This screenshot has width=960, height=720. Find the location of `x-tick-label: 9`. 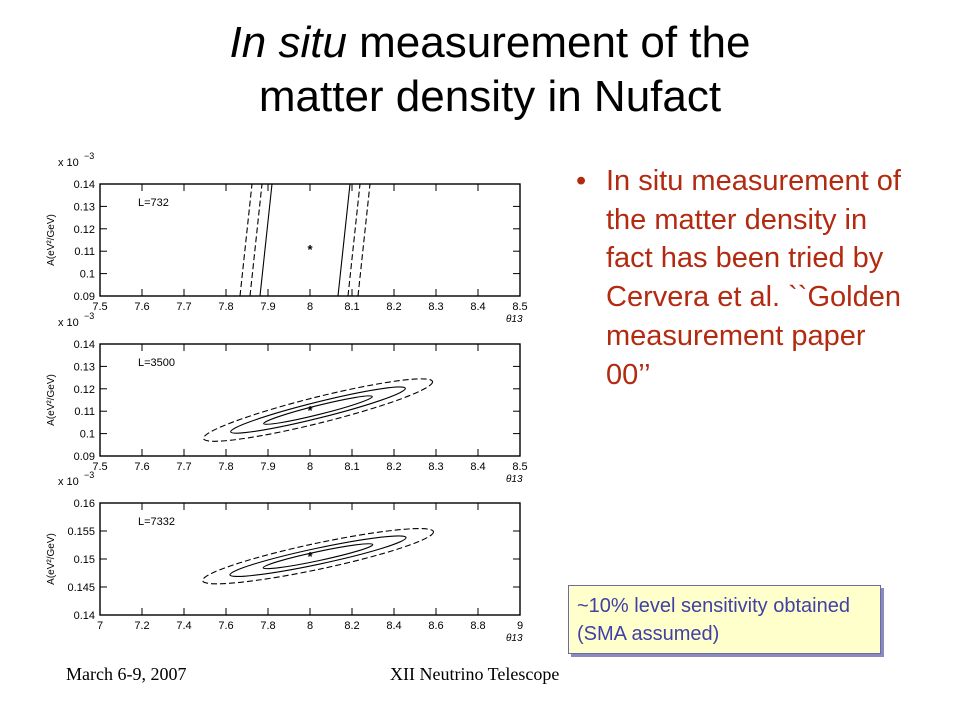

x-tick-label: 9 is located at coordinates (520, 626).